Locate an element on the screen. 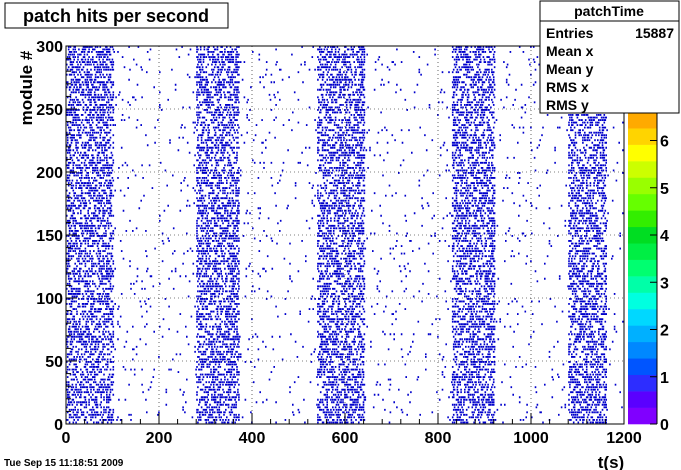  stats-box-frame is located at coordinates (609, 57).